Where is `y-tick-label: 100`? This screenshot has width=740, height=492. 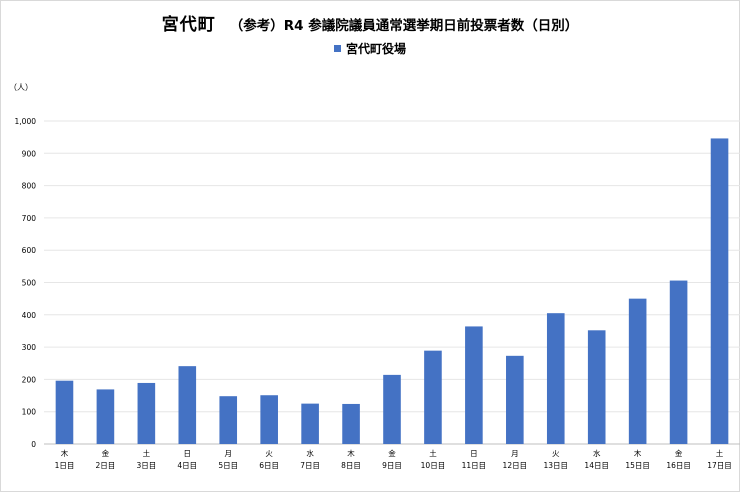
y-tick-label: 100 is located at coordinates (29, 412).